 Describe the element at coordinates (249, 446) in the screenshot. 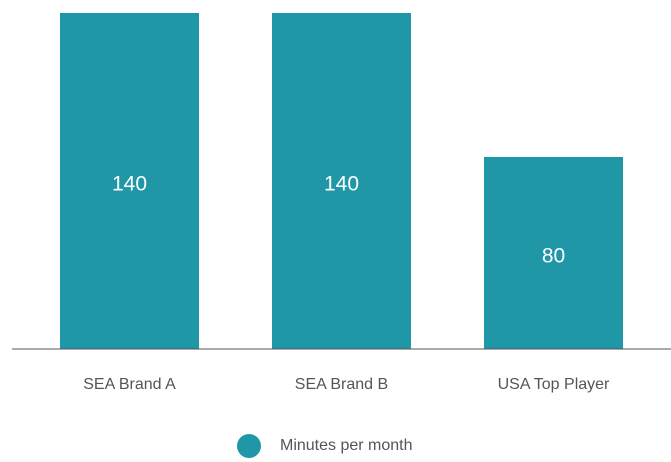

I see `legend-swatch` at that location.